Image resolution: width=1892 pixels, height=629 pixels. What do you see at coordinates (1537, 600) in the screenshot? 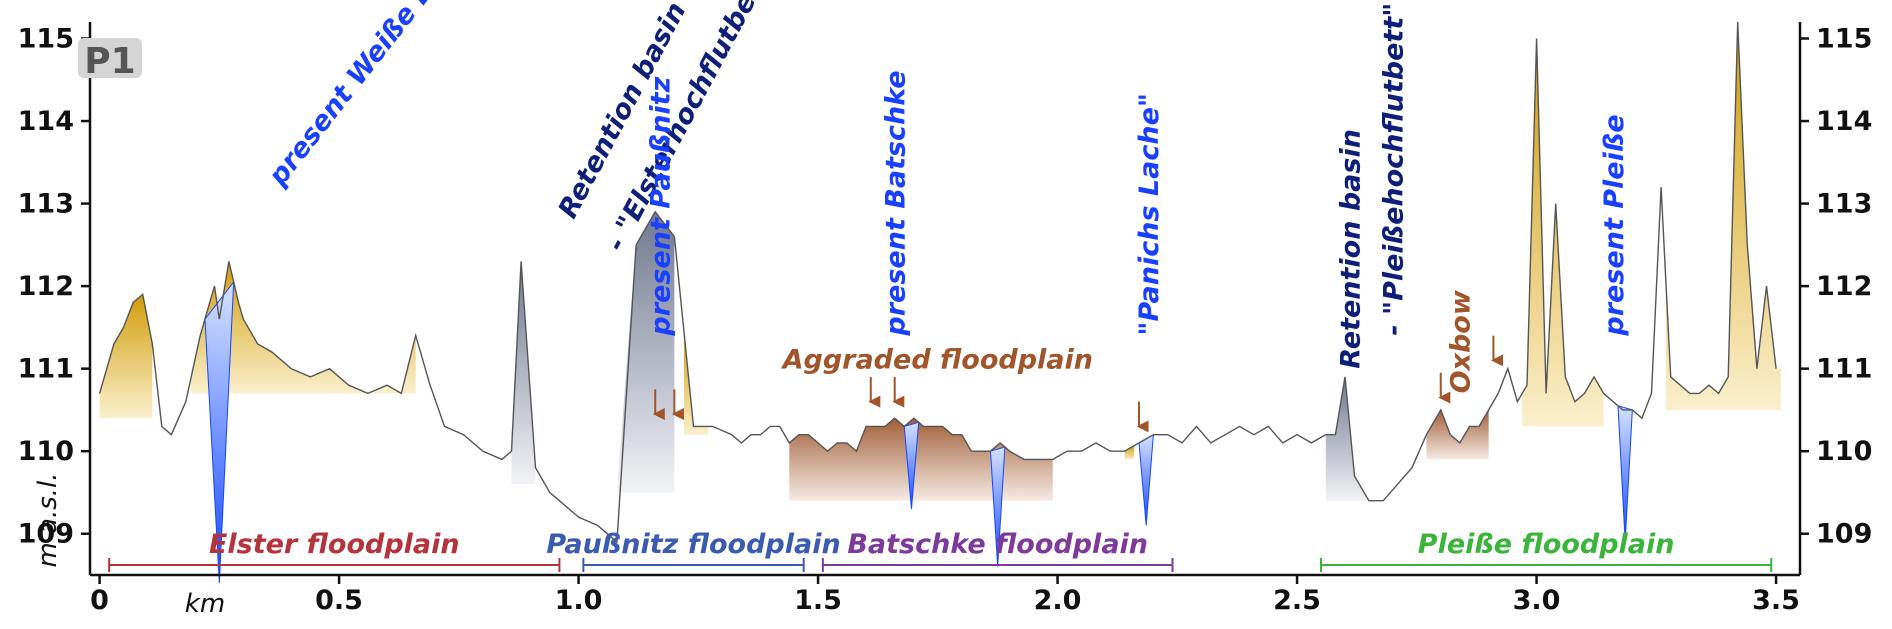
I see `x-tick-label: 3.0` at bounding box center [1537, 600].